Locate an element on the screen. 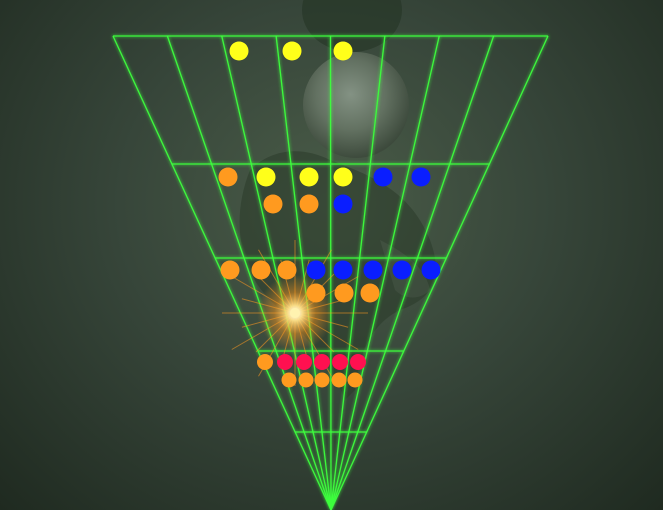 The width and height of the screenshot is (663, 510). light-core is located at coordinates (295, 313).